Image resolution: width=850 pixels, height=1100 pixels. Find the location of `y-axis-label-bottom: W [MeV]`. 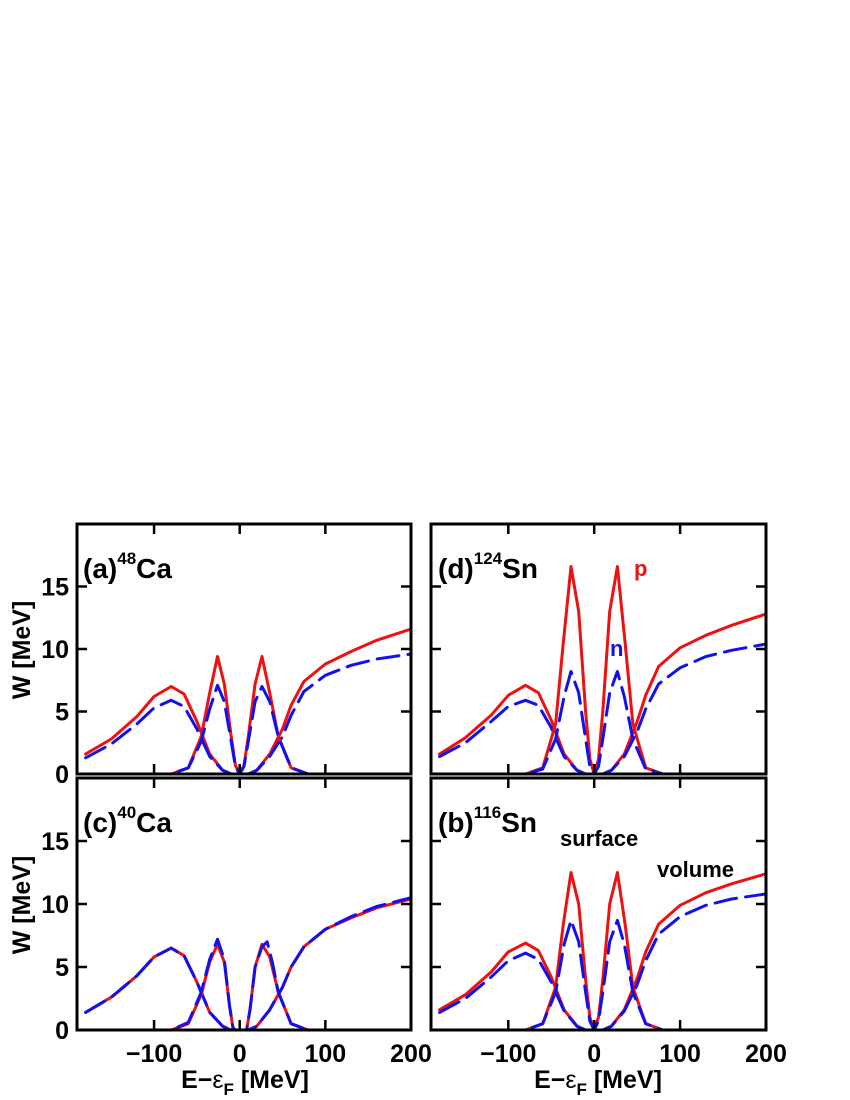

y-axis-label-bottom: W [MeV] is located at coordinates (22, 905).